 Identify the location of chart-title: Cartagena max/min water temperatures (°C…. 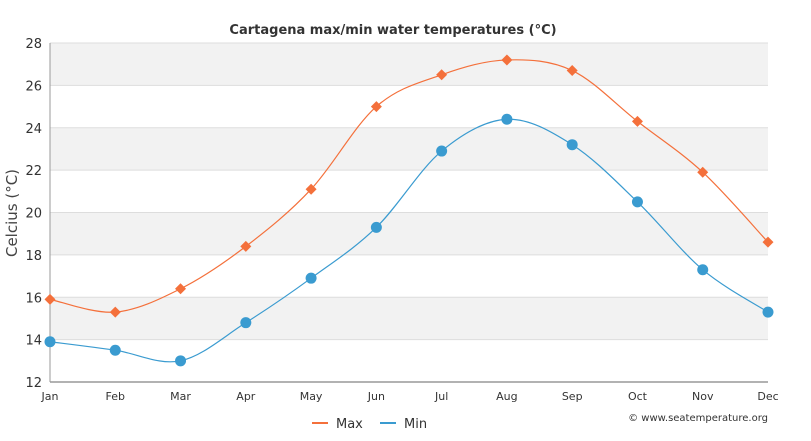
(392, 30).